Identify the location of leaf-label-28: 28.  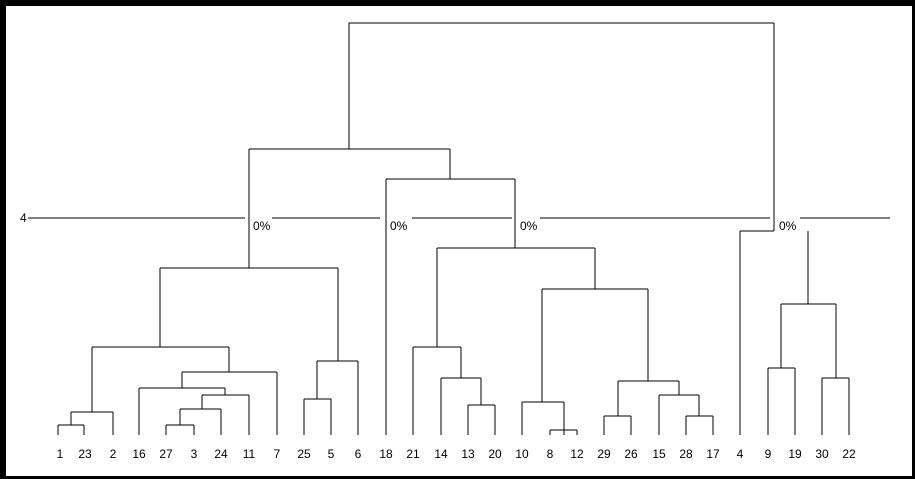
(686, 454).